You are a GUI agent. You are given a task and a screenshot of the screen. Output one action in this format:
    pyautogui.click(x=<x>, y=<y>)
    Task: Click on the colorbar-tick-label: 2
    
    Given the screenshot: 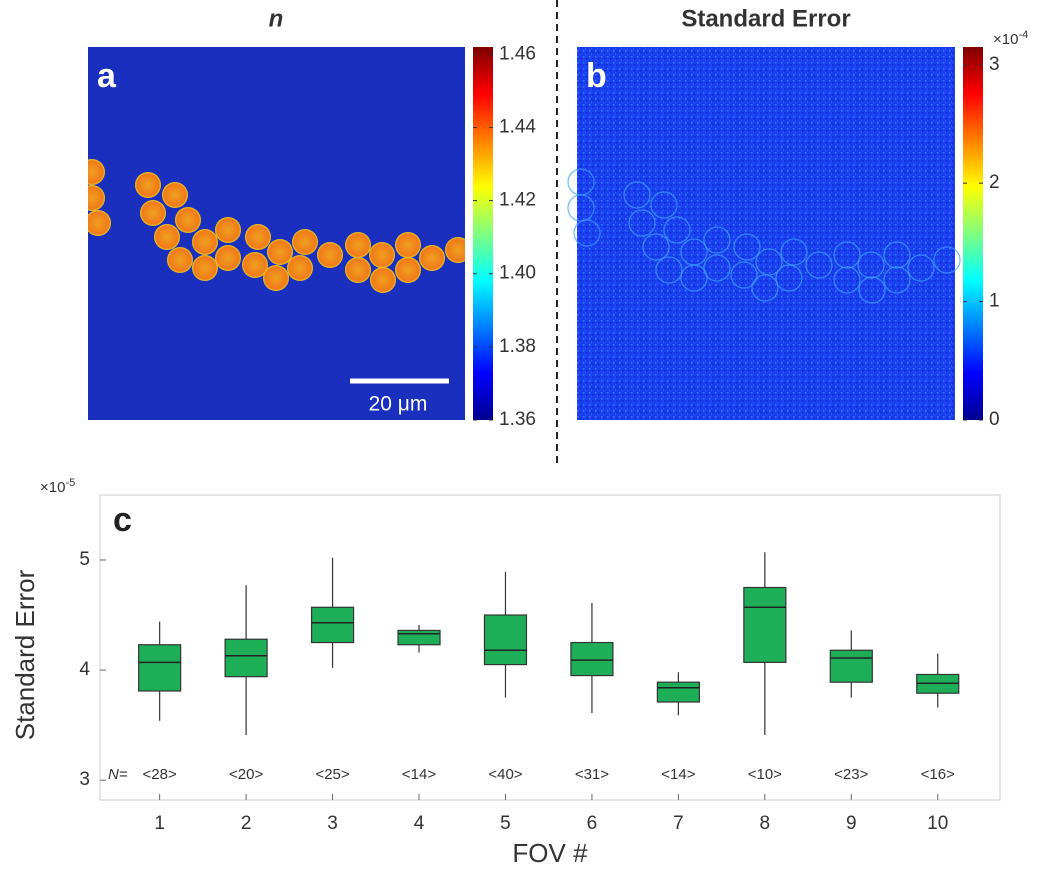 What is the action you would take?
    pyautogui.click(x=994, y=182)
    